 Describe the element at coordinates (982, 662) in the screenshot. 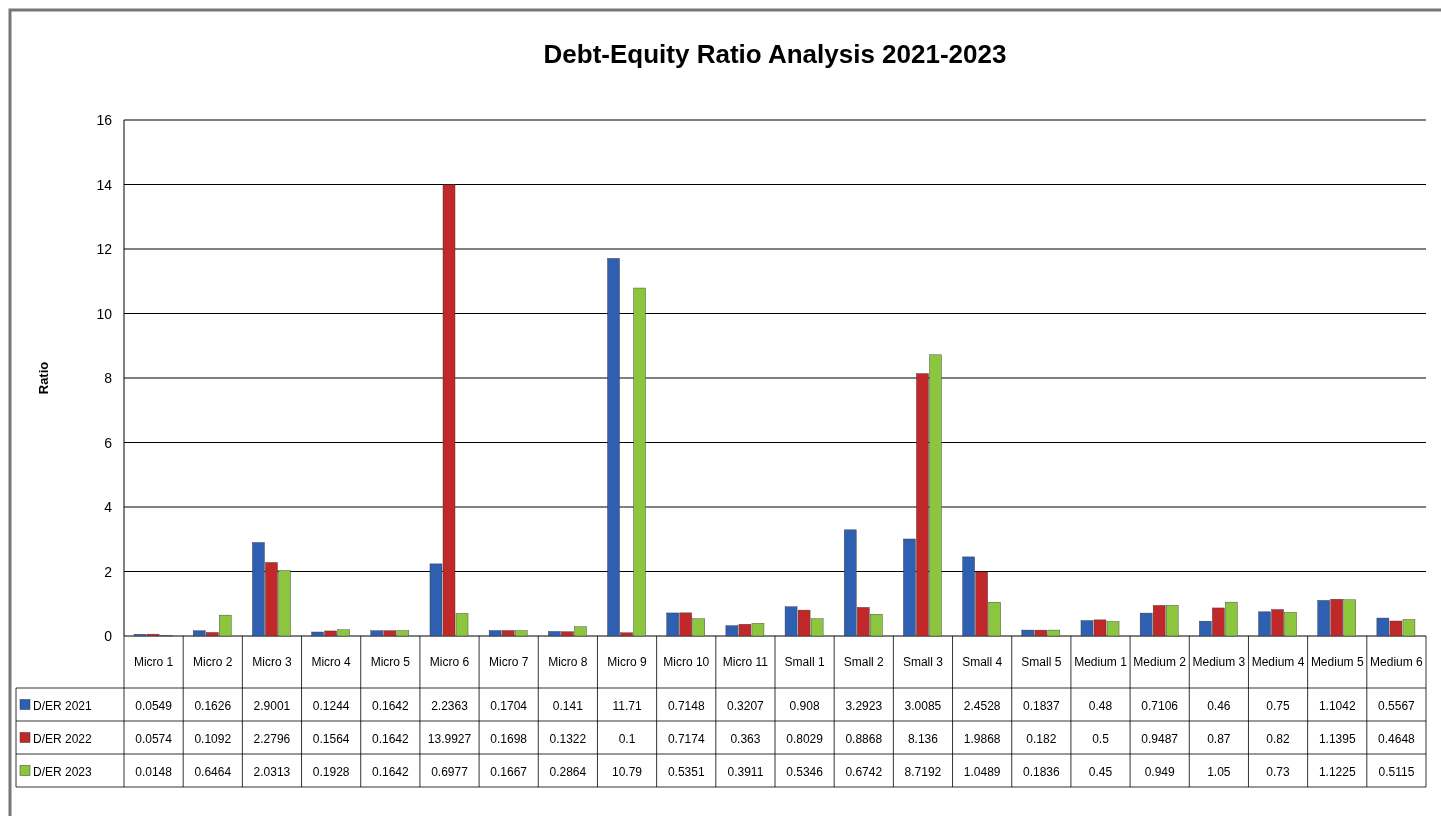

I see `x-tick-label: Small 4` at that location.